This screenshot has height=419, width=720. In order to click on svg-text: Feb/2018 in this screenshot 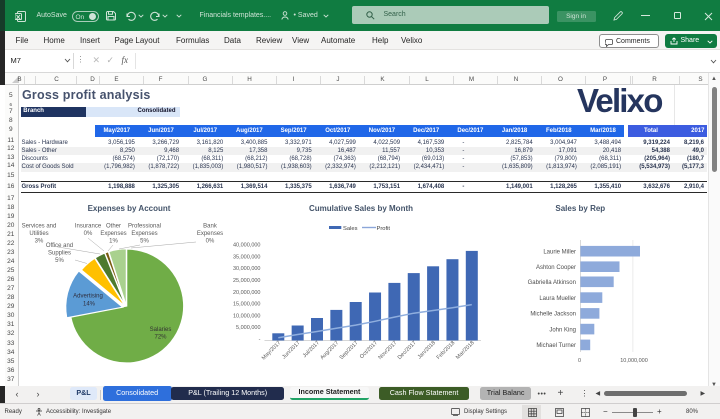, I will do `click(446, 350)`.